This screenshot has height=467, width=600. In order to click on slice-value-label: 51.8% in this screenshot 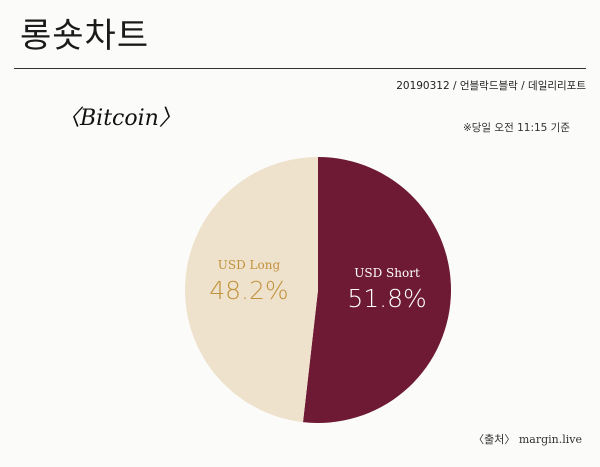, I will do `click(386, 298)`.